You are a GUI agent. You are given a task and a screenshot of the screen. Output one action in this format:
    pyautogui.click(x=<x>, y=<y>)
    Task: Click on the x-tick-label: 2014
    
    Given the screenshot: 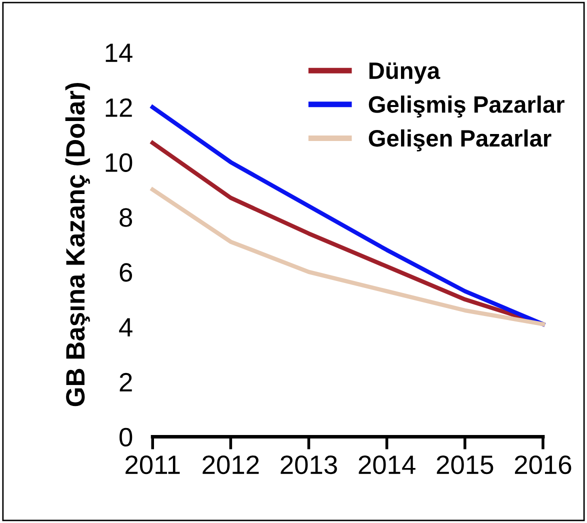 What is the action you would take?
    pyautogui.click(x=387, y=464)
    